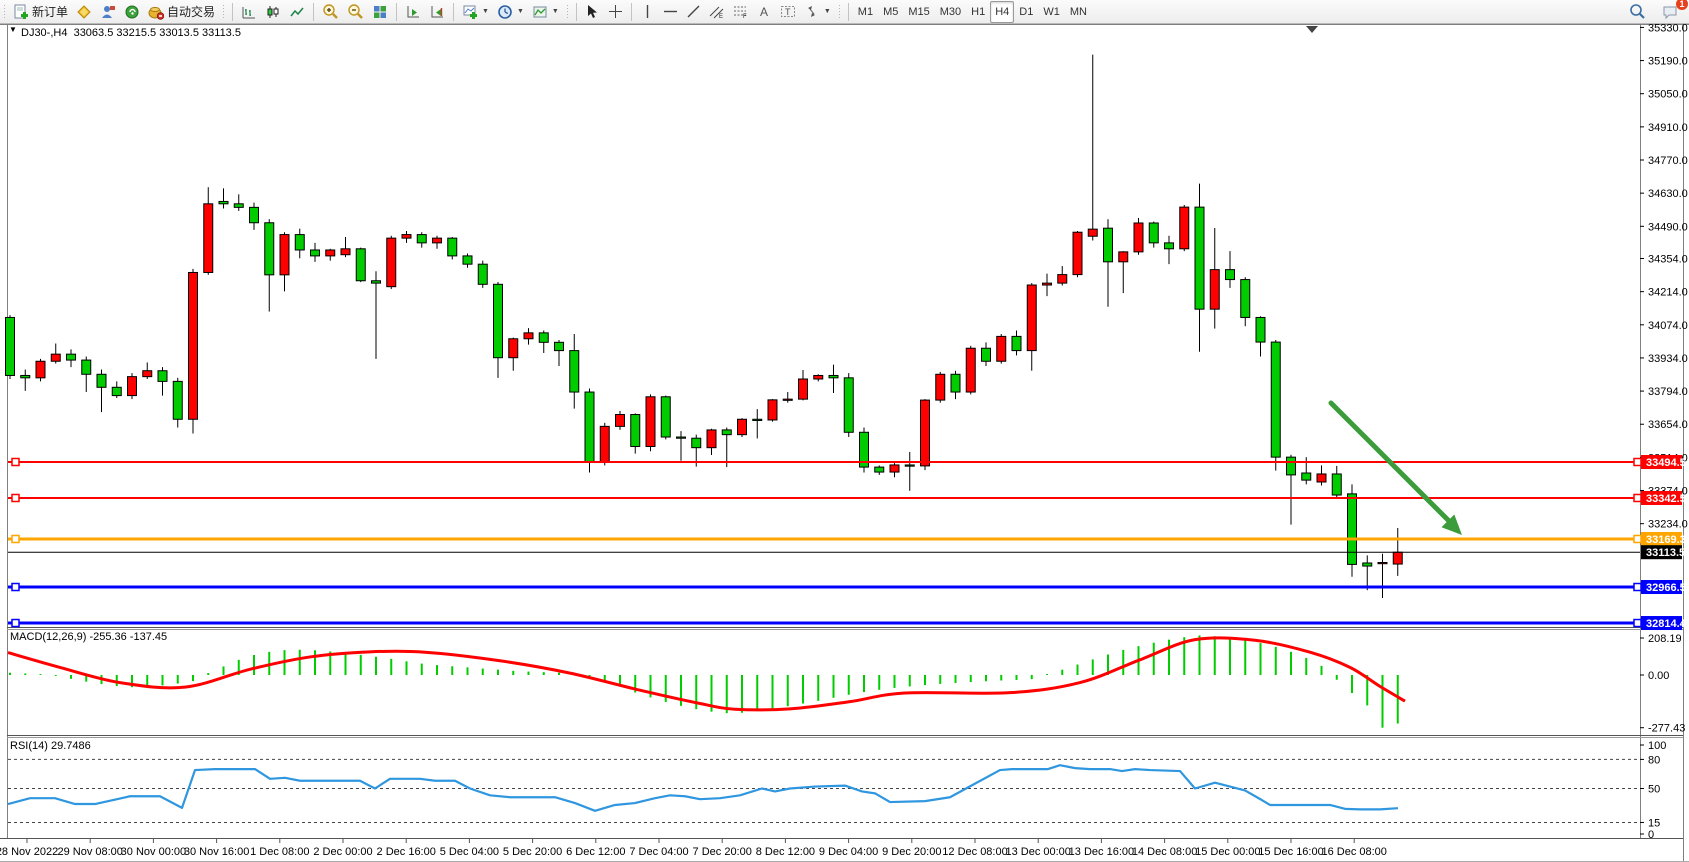 The image size is (1689, 862). What do you see at coordinates (1395, 467) in the screenshot?
I see `arrow-annotation` at bounding box center [1395, 467].